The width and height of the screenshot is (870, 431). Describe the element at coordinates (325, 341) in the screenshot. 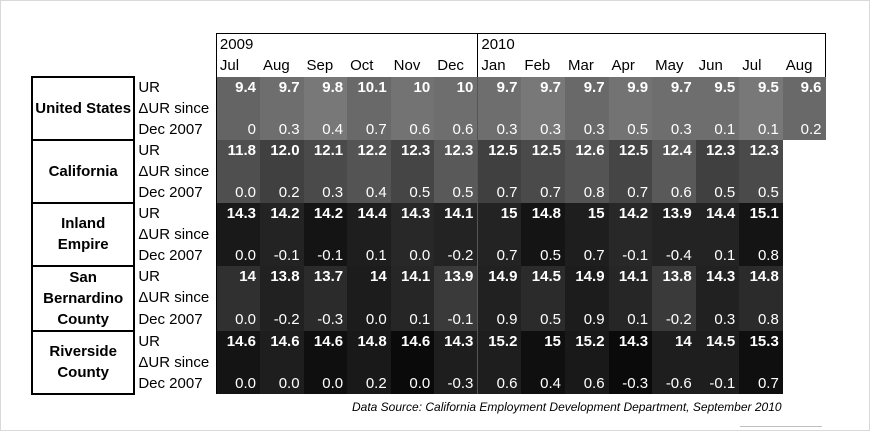

I see `ur-value: 14.6` at that location.